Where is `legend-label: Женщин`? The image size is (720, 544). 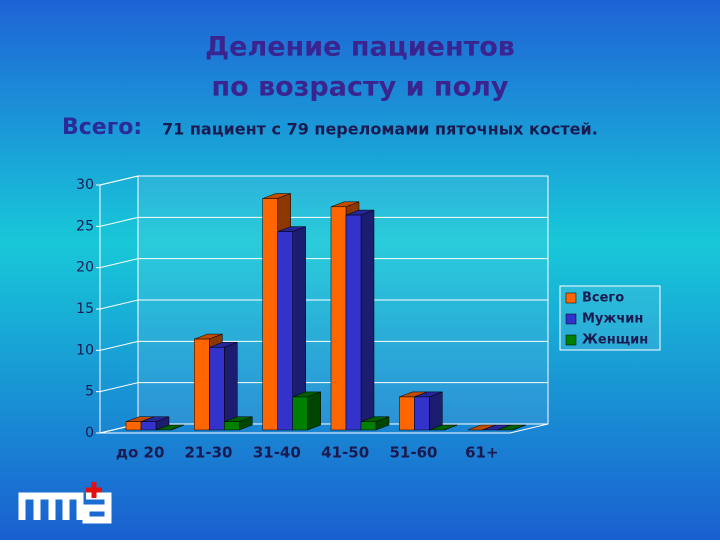 legend-label: Женщин is located at coordinates (615, 340).